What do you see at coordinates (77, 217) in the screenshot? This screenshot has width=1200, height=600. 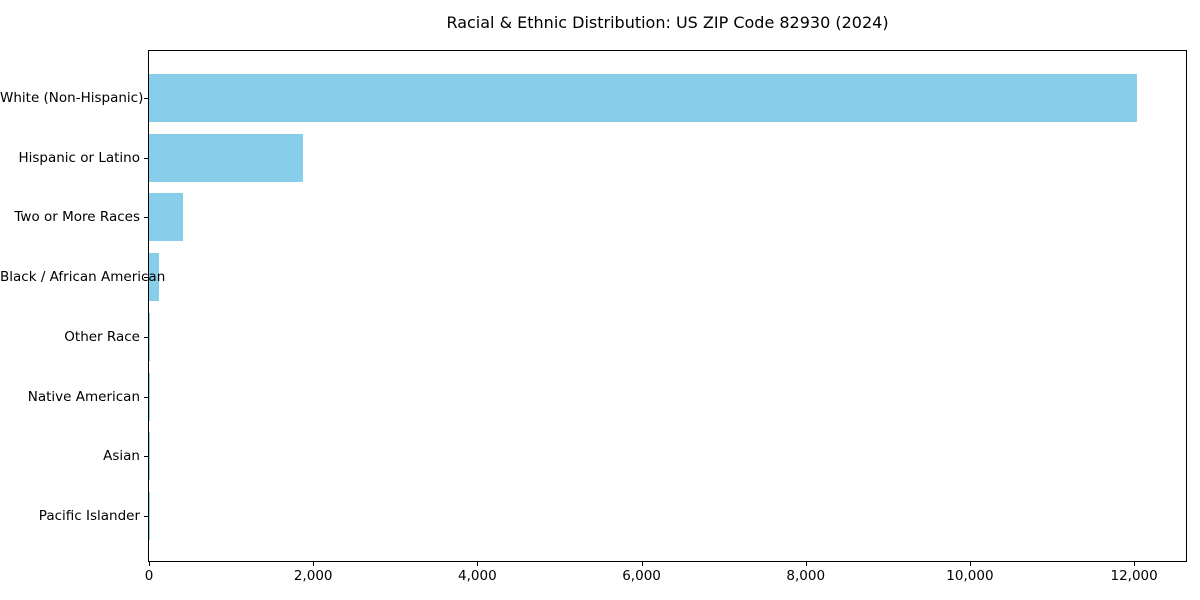 I see `y-tick-label-two-or-more-races: Two or More Races` at bounding box center [77, 217].